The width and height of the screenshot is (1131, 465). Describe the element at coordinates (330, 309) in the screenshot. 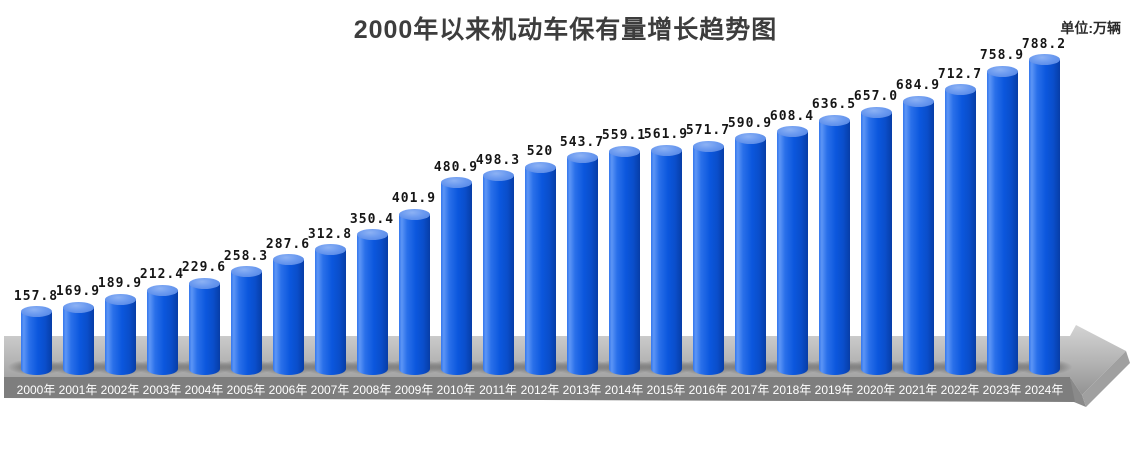

I see `bar-2007年` at that location.